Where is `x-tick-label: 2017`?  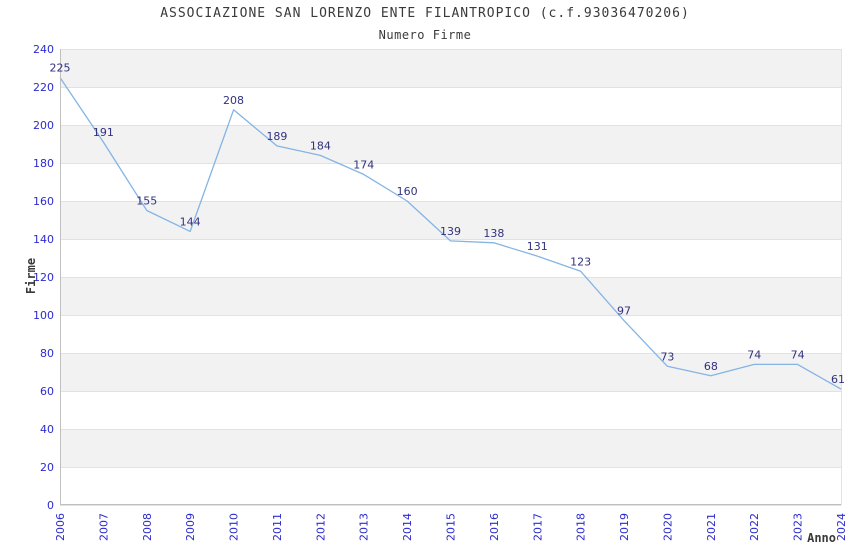 x-tick-label: 2017 is located at coordinates (537, 527).